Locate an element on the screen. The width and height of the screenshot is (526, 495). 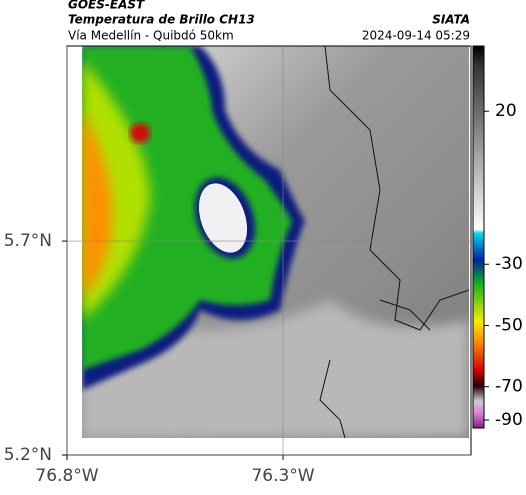
colorbar-label: -30 is located at coordinates (509, 264).